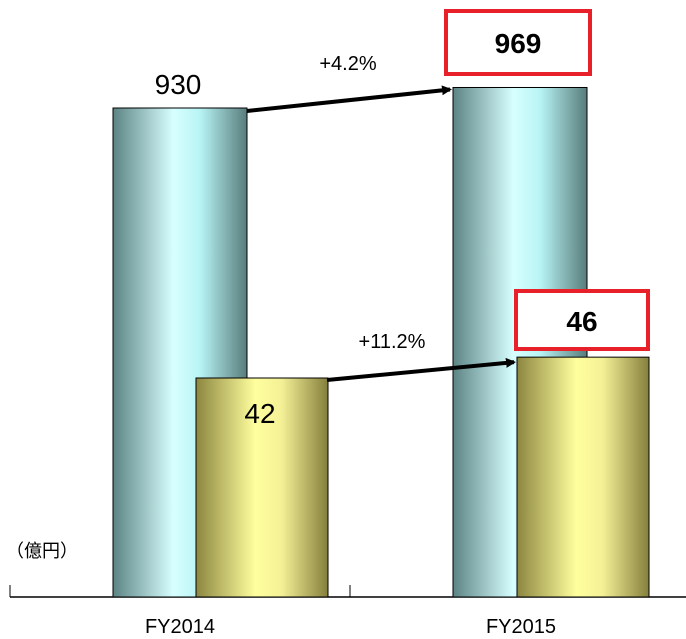 The height and width of the screenshot is (639, 686). Describe the element at coordinates (262, 487) in the screenshot. I see `bar-fy2014-series2` at that location.